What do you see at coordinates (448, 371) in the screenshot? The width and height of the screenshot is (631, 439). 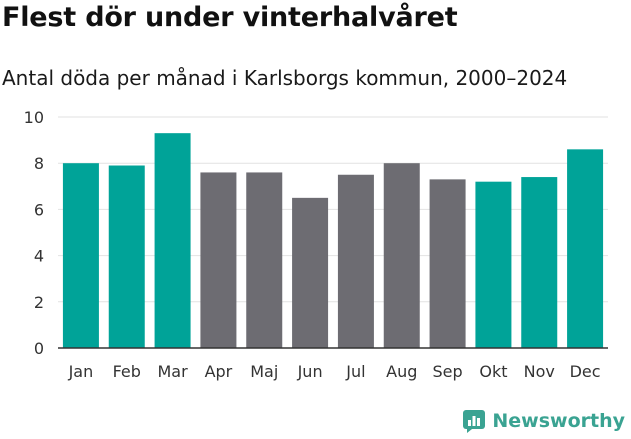 I see `x-tick-label-sep: Sep` at bounding box center [448, 371].